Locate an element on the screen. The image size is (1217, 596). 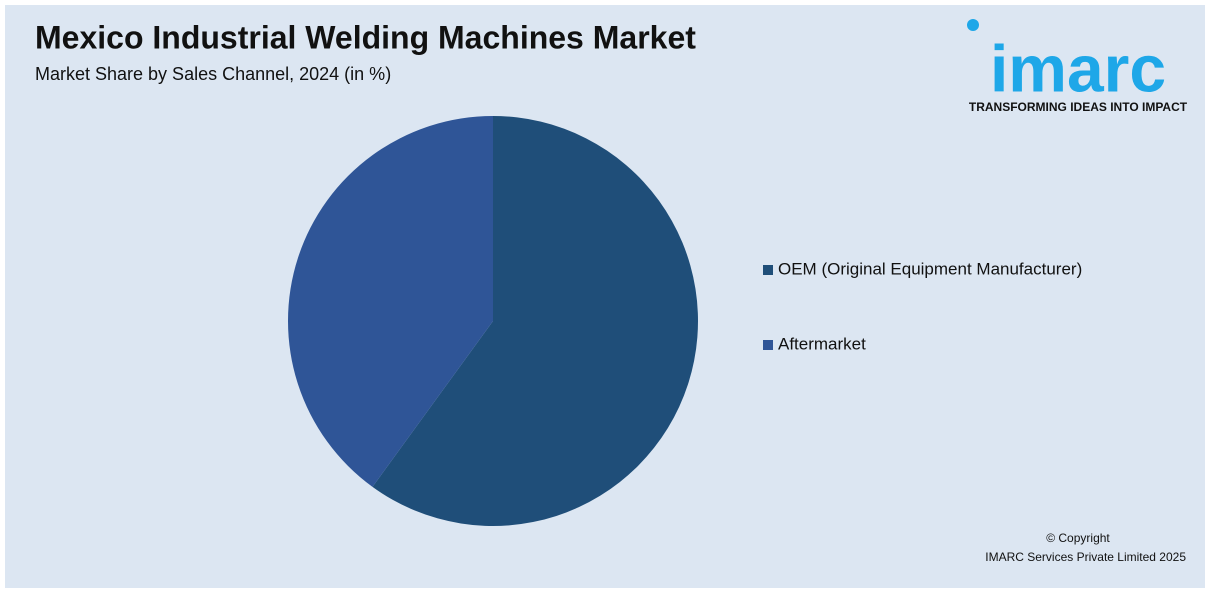
legend-label: OEM (Original Equipment Manufacturer) is located at coordinates (930, 268).